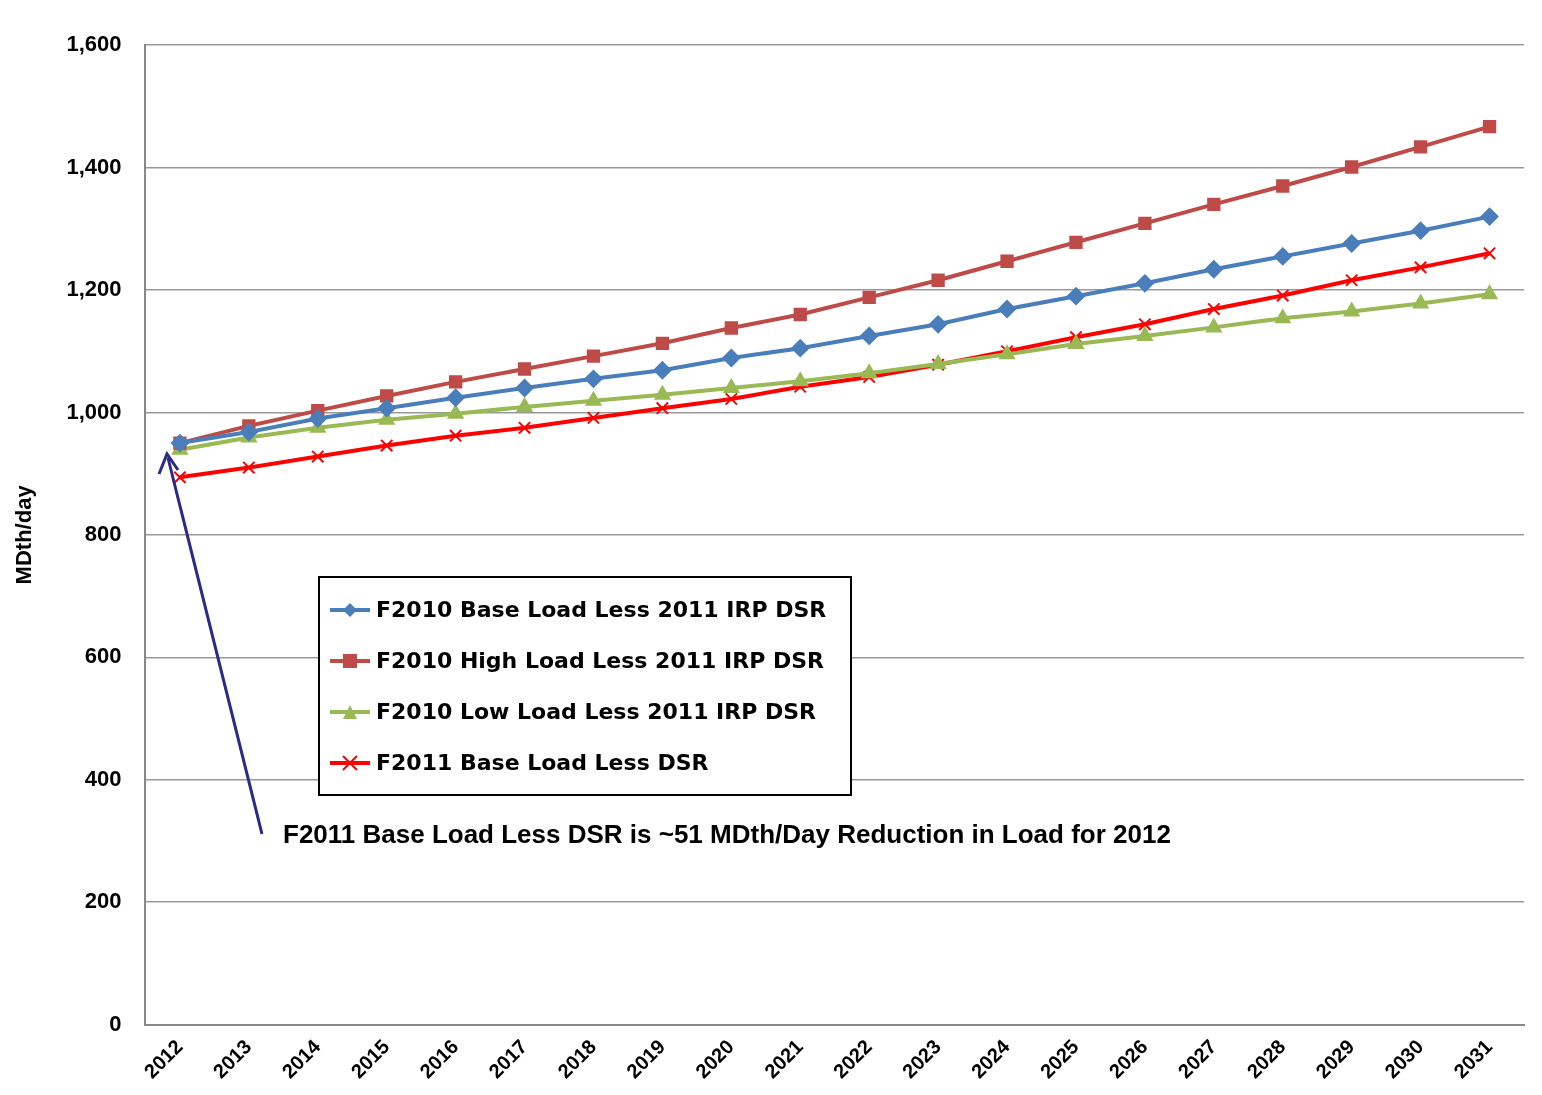  I want to click on y-tick-label: 0, so click(115, 1023).